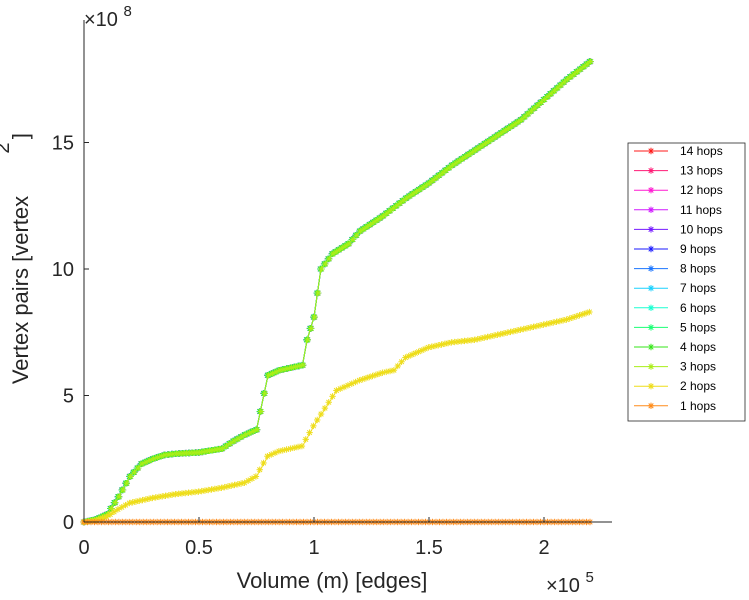  Describe the element at coordinates (128, 11) in the screenshot. I see `y-multiplier-exp: 8` at that location.